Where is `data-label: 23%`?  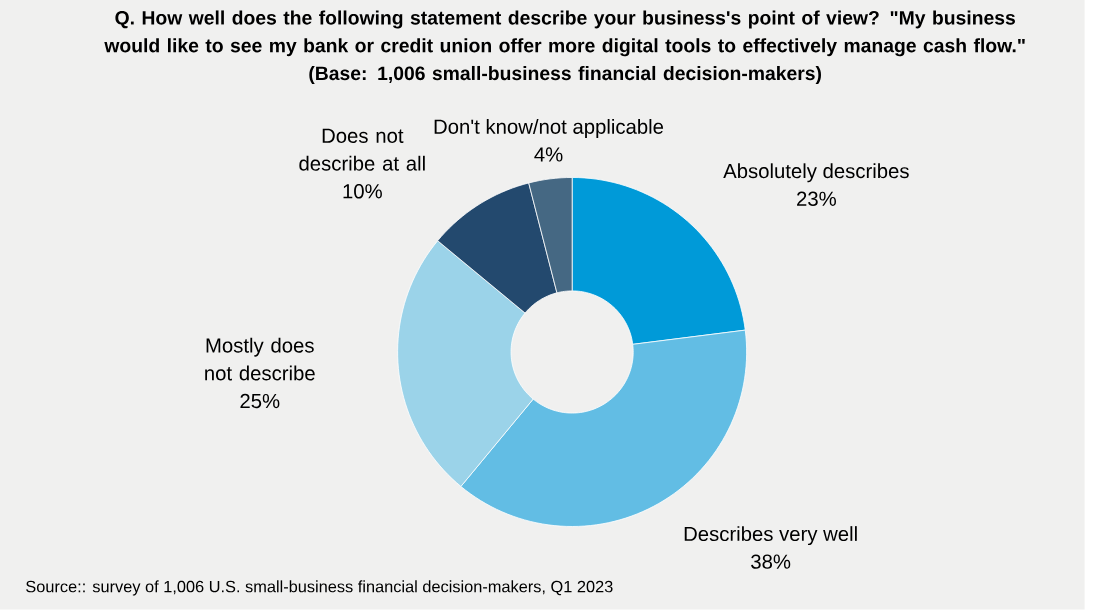 data-label: 23% is located at coordinates (816, 199).